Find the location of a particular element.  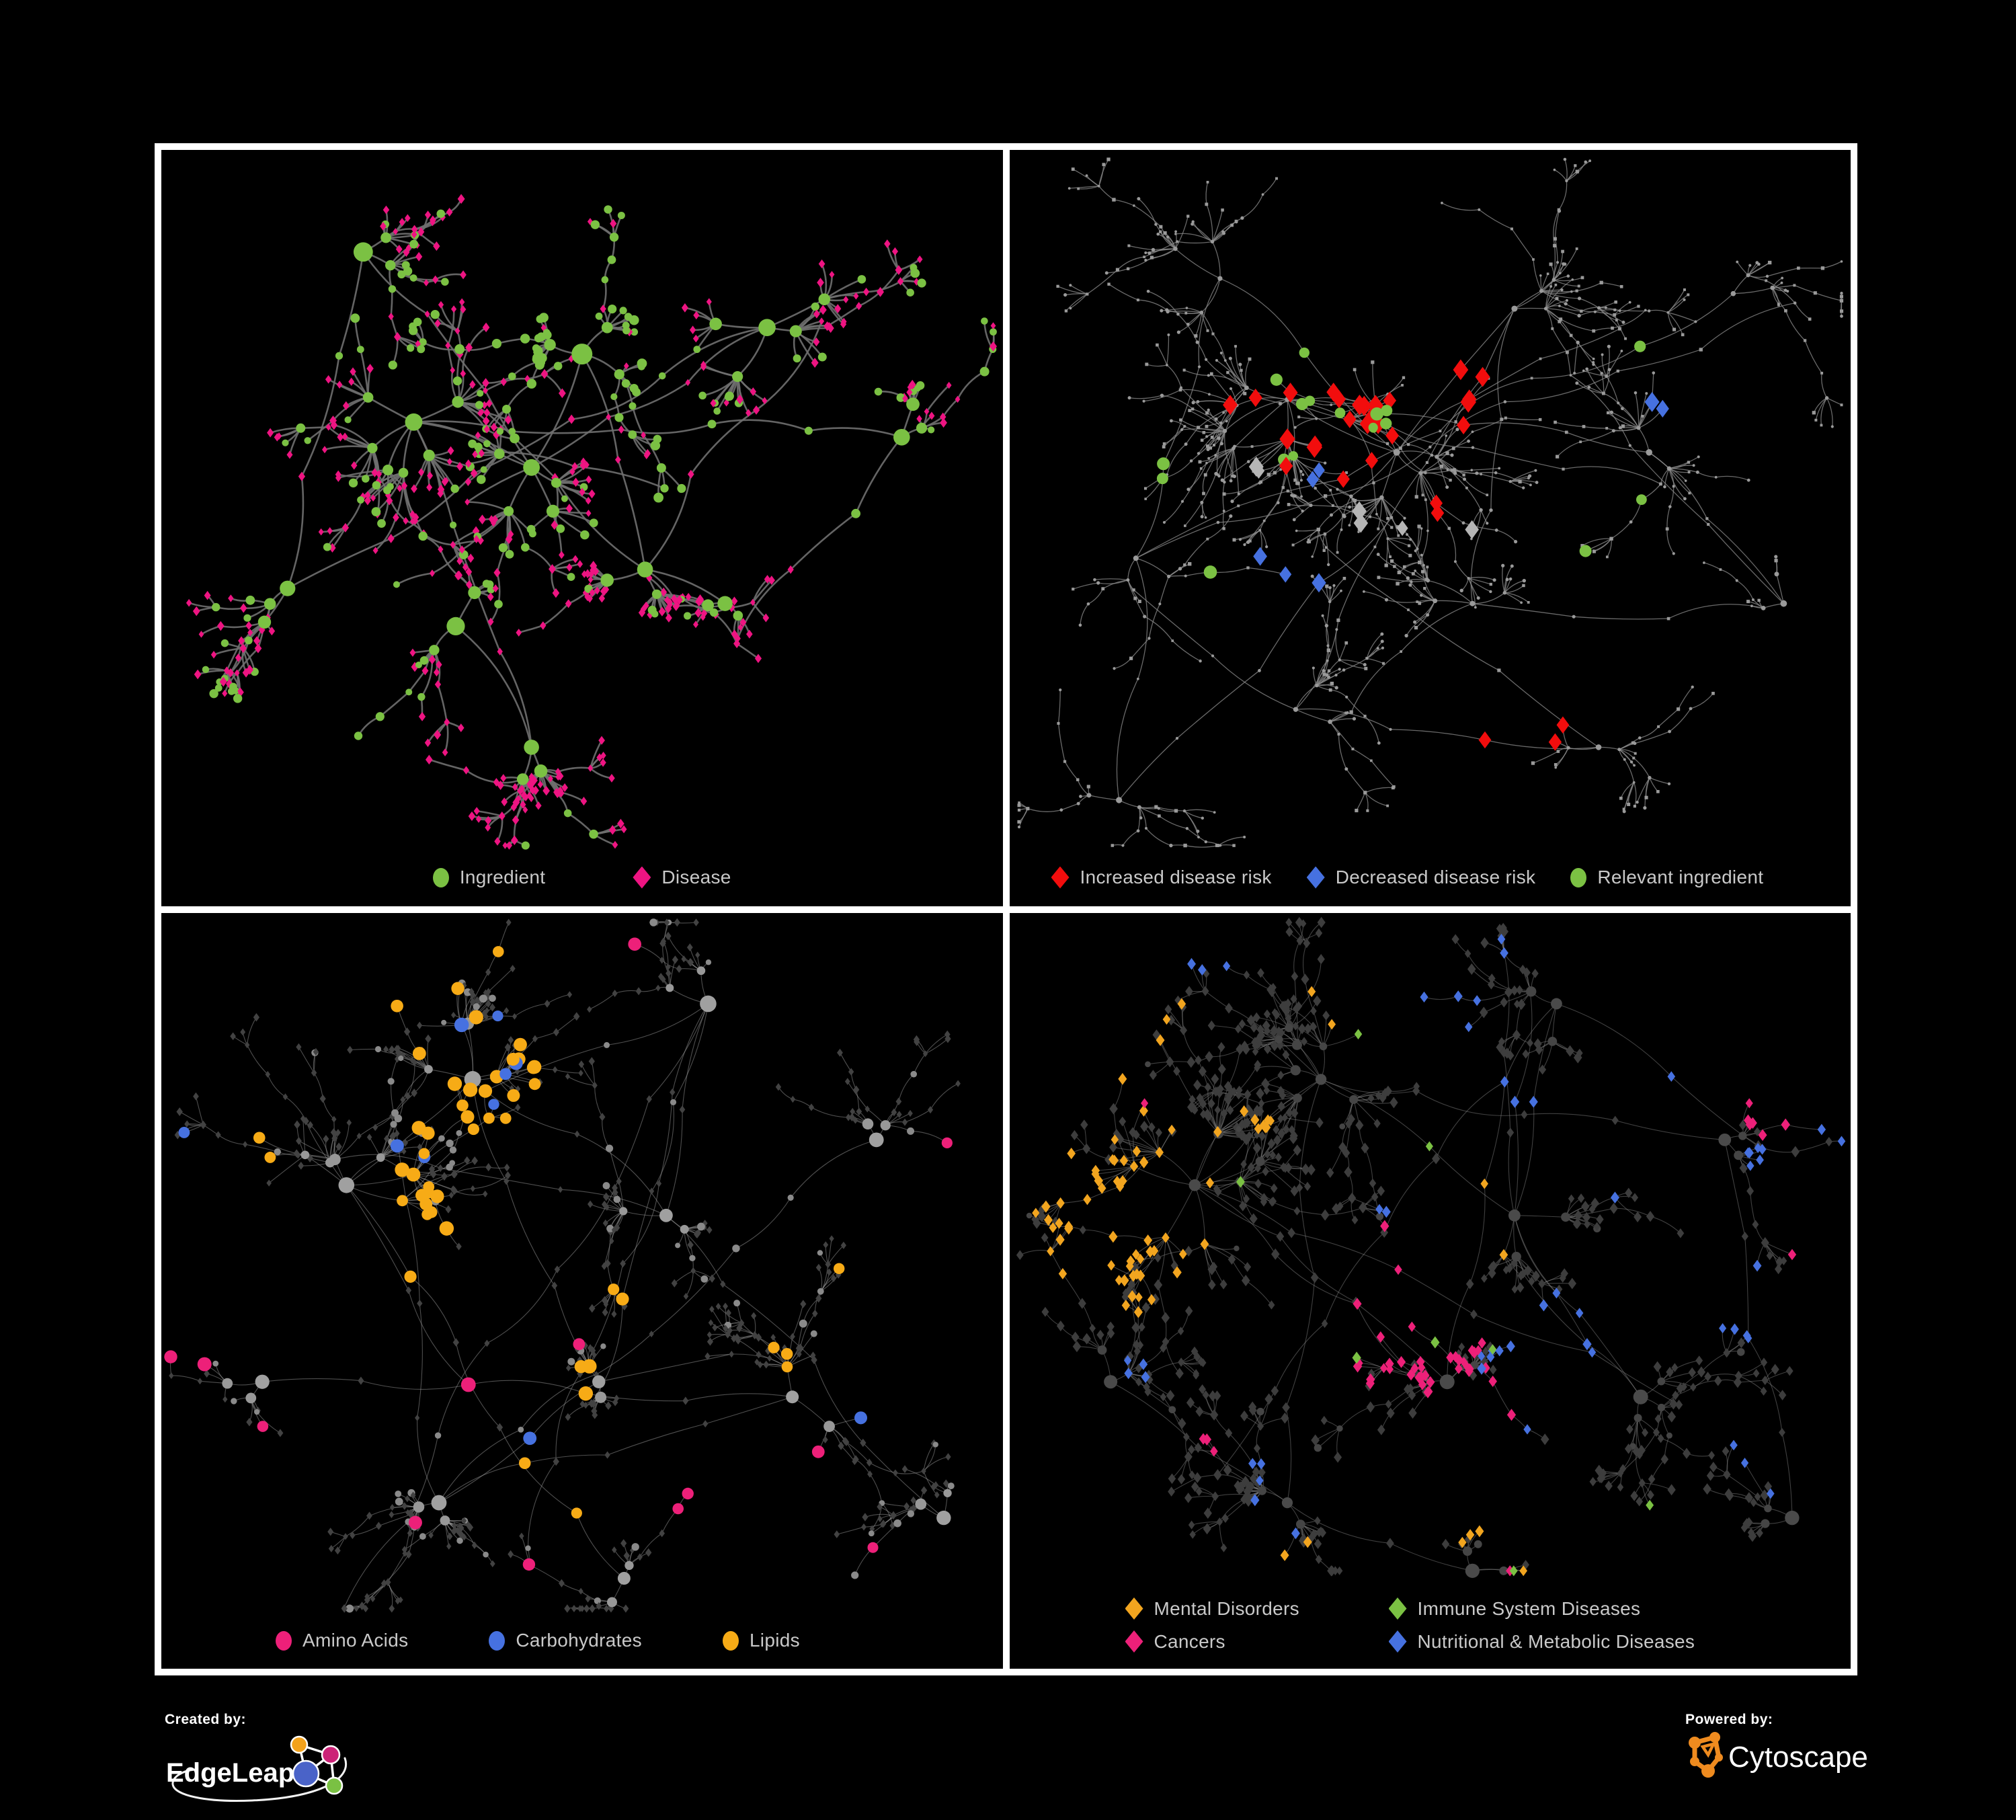

powered-by-label: Powered by: is located at coordinates (1729, 1719).